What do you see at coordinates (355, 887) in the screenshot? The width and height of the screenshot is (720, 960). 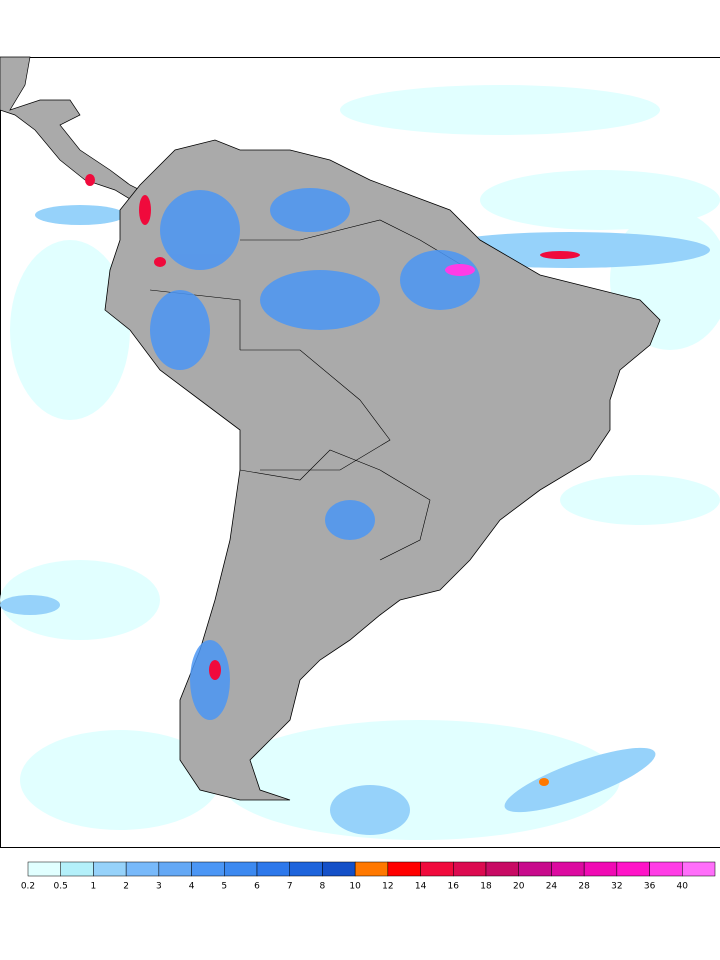 I see `colorbar-tick-label: 10` at bounding box center [355, 887].